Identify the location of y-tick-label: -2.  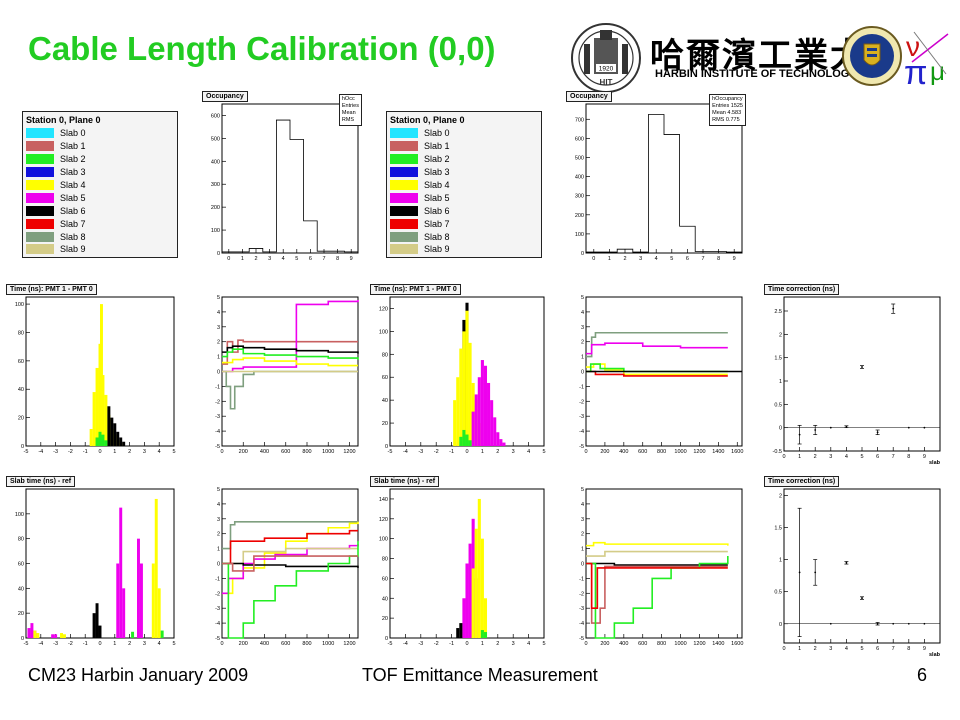
(581, 402).